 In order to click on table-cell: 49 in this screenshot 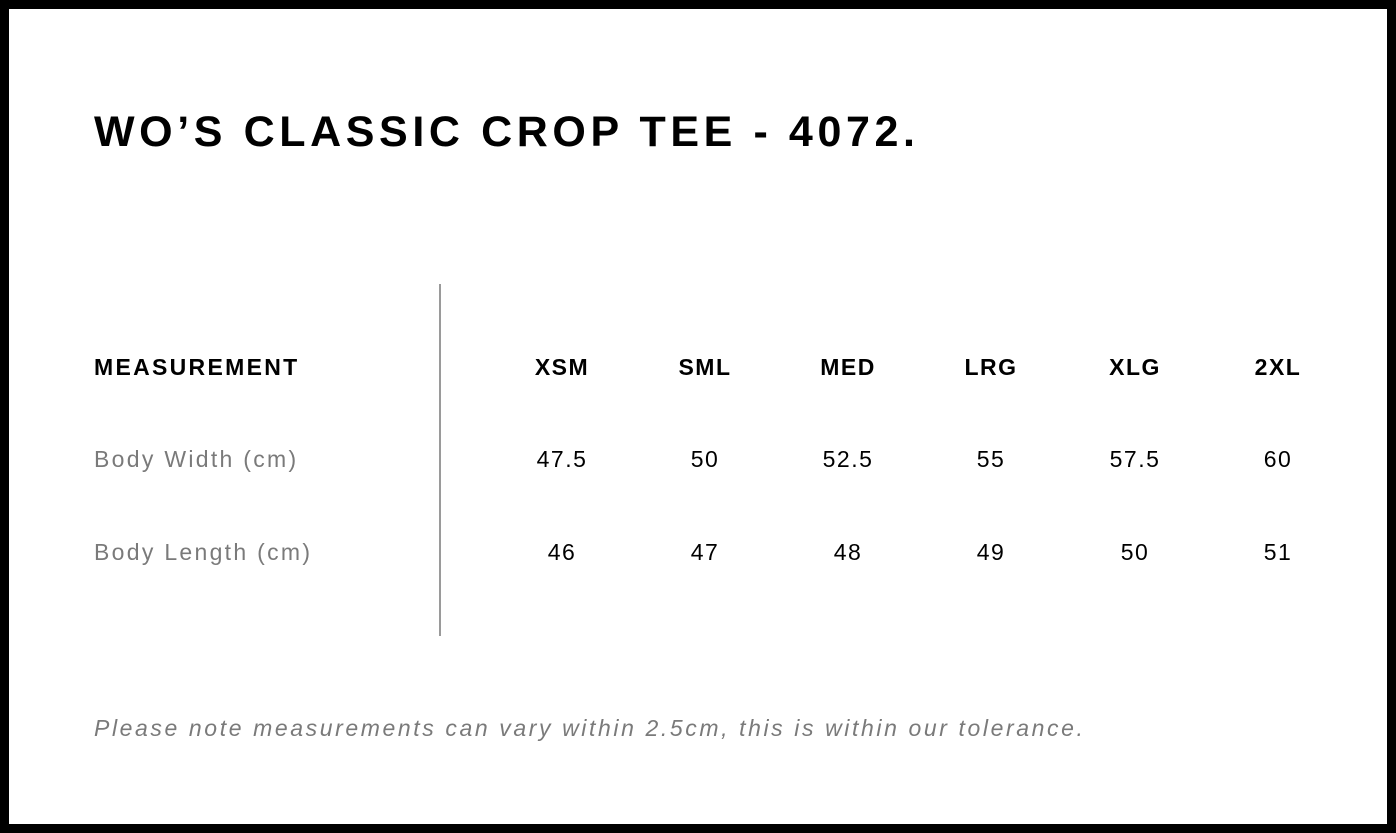, I will do `click(991, 552)`.